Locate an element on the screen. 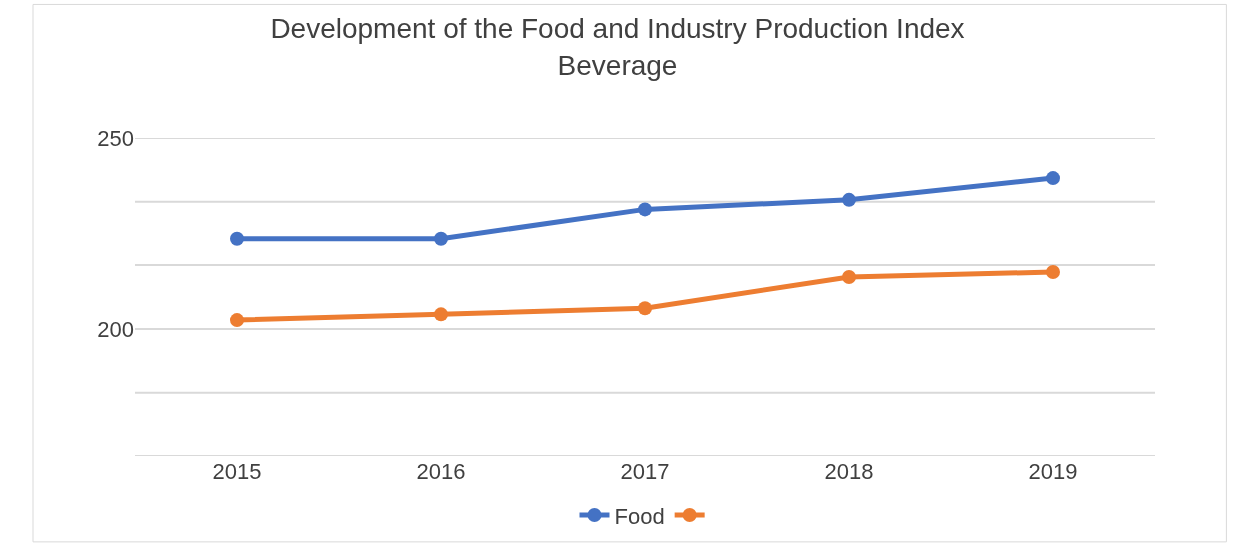 Image resolution: width=1235 pixels, height=548 pixels. x-tick-label: 2017 is located at coordinates (645, 471).